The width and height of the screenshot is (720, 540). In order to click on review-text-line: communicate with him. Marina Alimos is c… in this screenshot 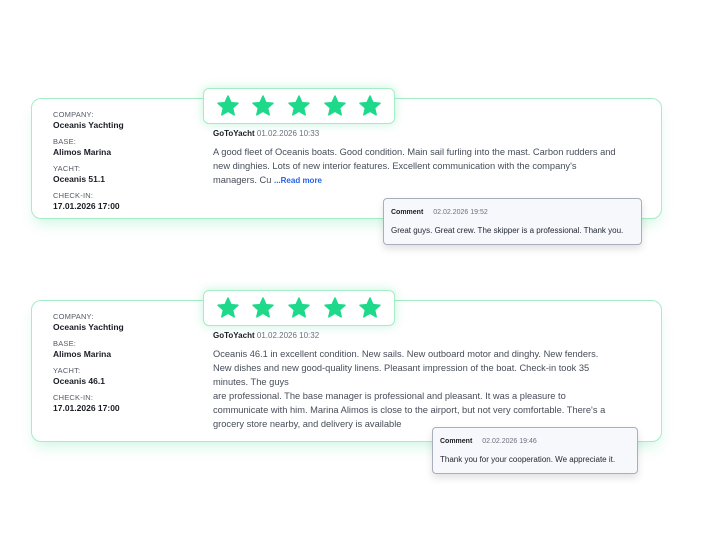, I will do `click(409, 410)`.